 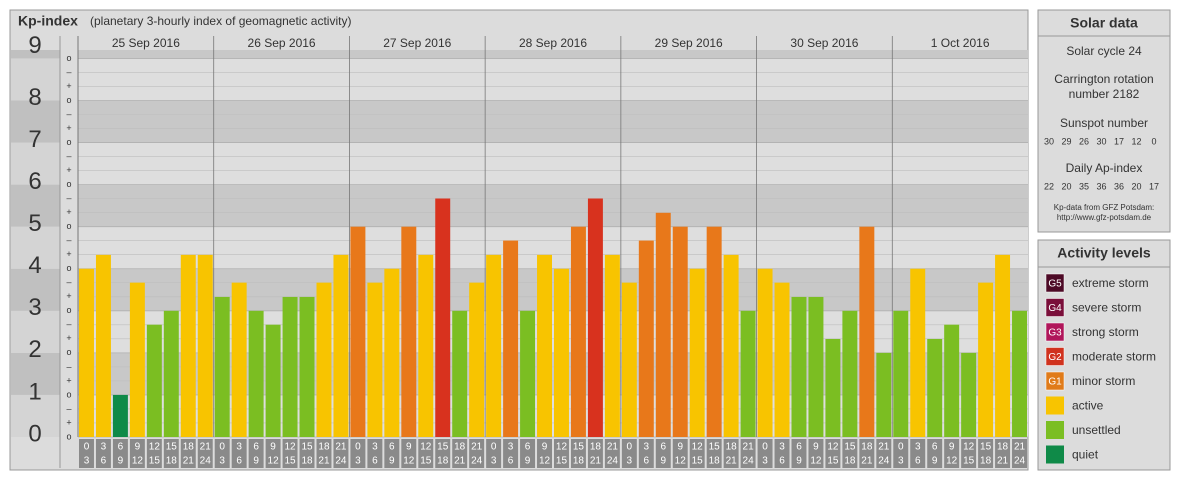 What do you see at coordinates (689, 43) in the screenshot?
I see `day-label: 29 Sep 2016` at bounding box center [689, 43].